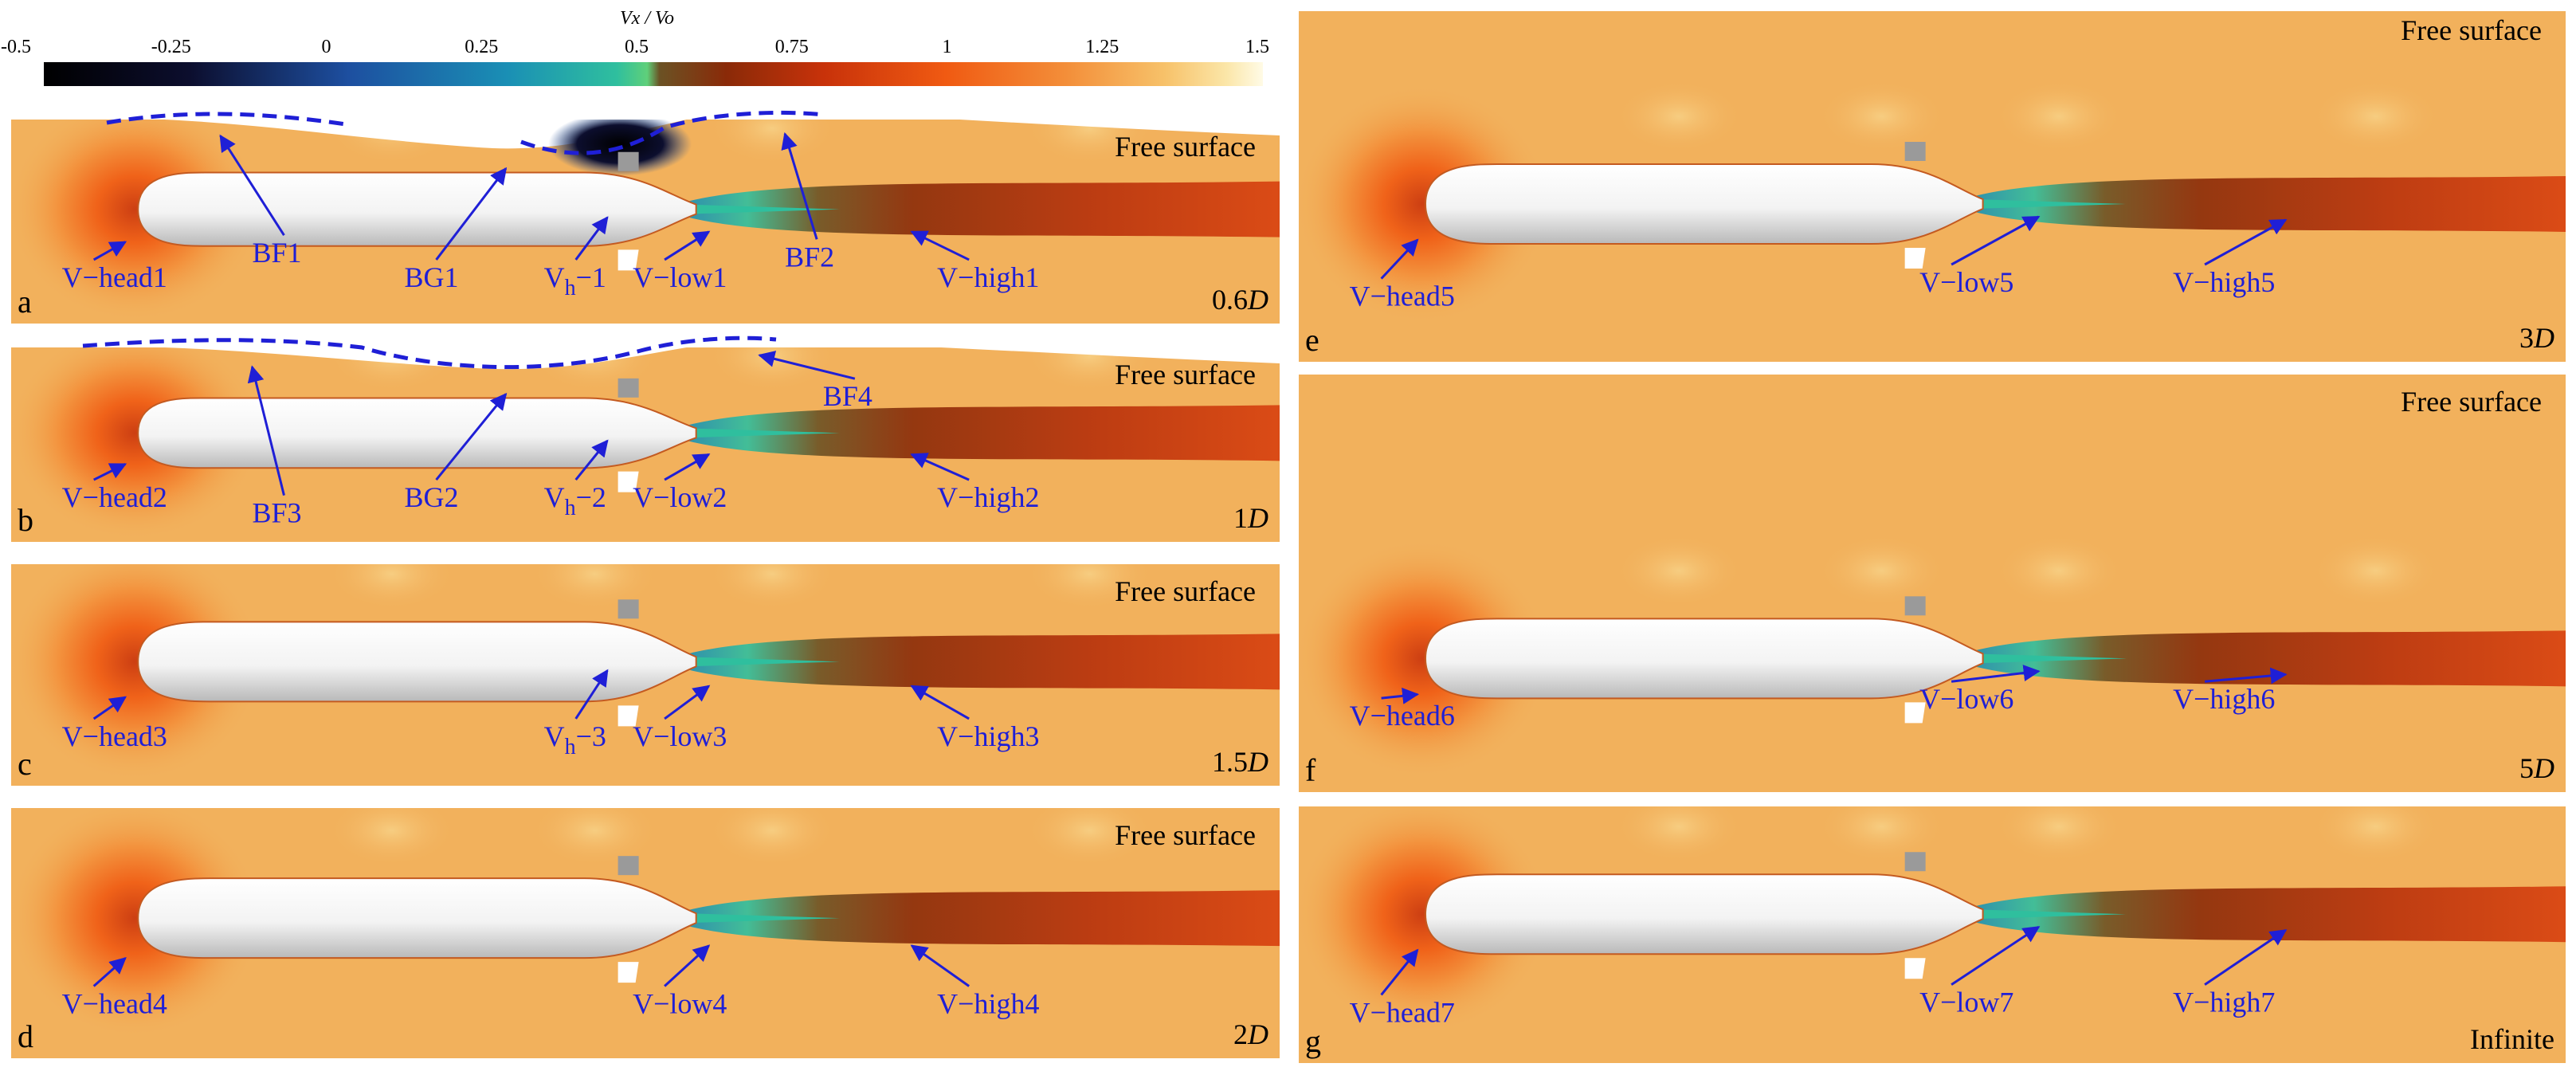 The image size is (2576, 1075). I want to click on annotation-label: Vh−3, so click(575, 739).